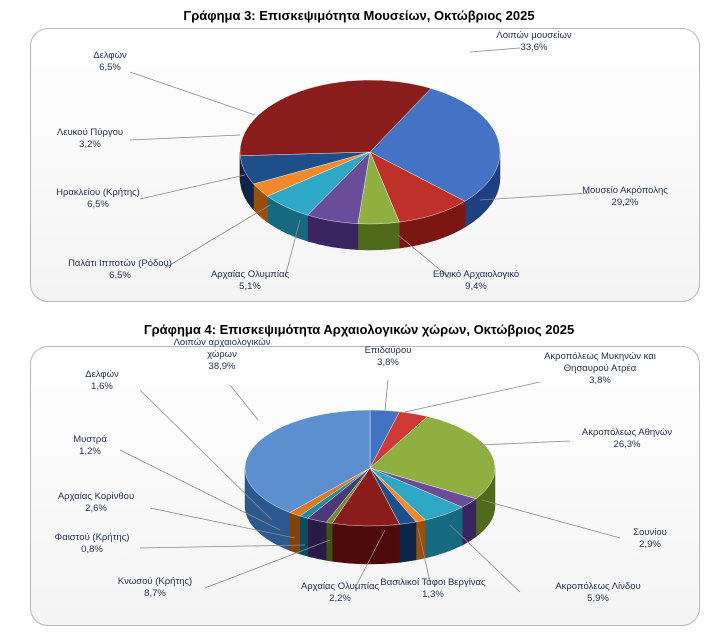  Describe the element at coordinates (250, 280) in the screenshot. I see `pie-3-label-2: Αρχαίας Ολυμπίας 5,1%` at that location.